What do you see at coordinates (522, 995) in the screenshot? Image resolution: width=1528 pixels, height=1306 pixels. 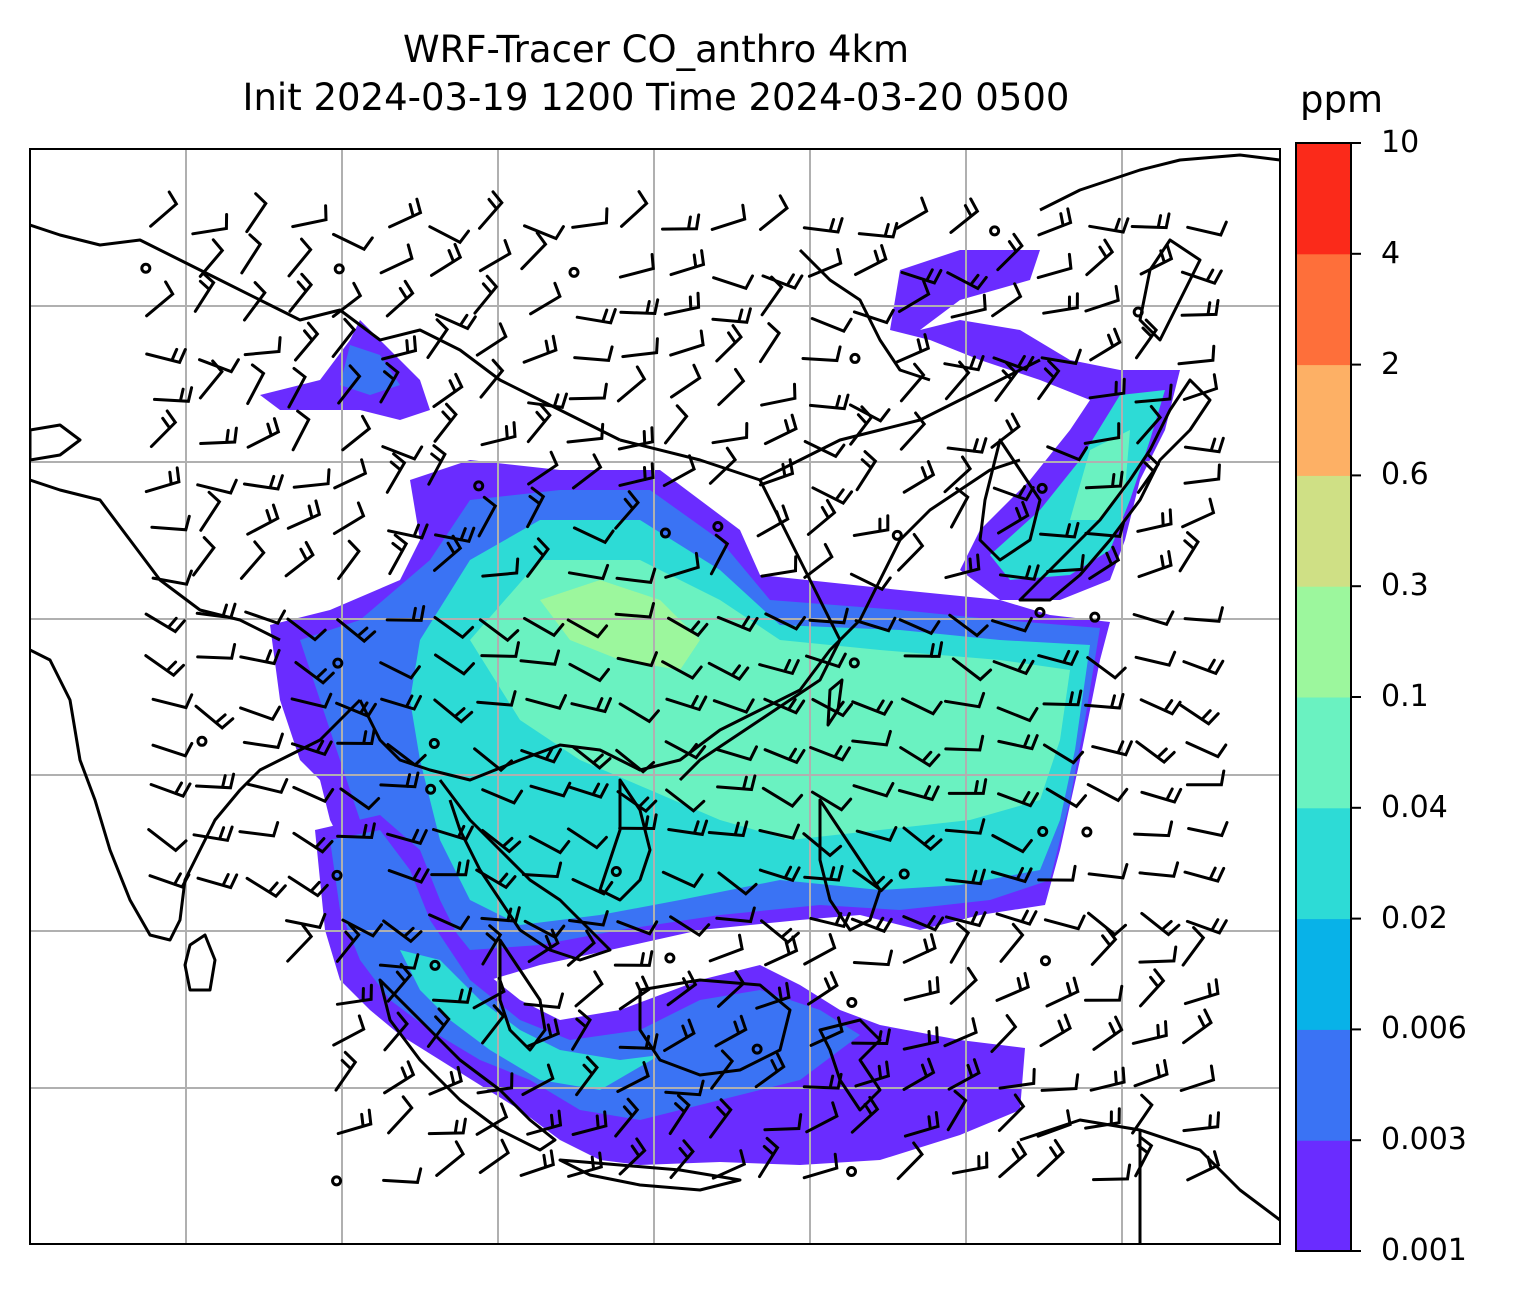 I see `coastline-malaysia` at bounding box center [522, 995].